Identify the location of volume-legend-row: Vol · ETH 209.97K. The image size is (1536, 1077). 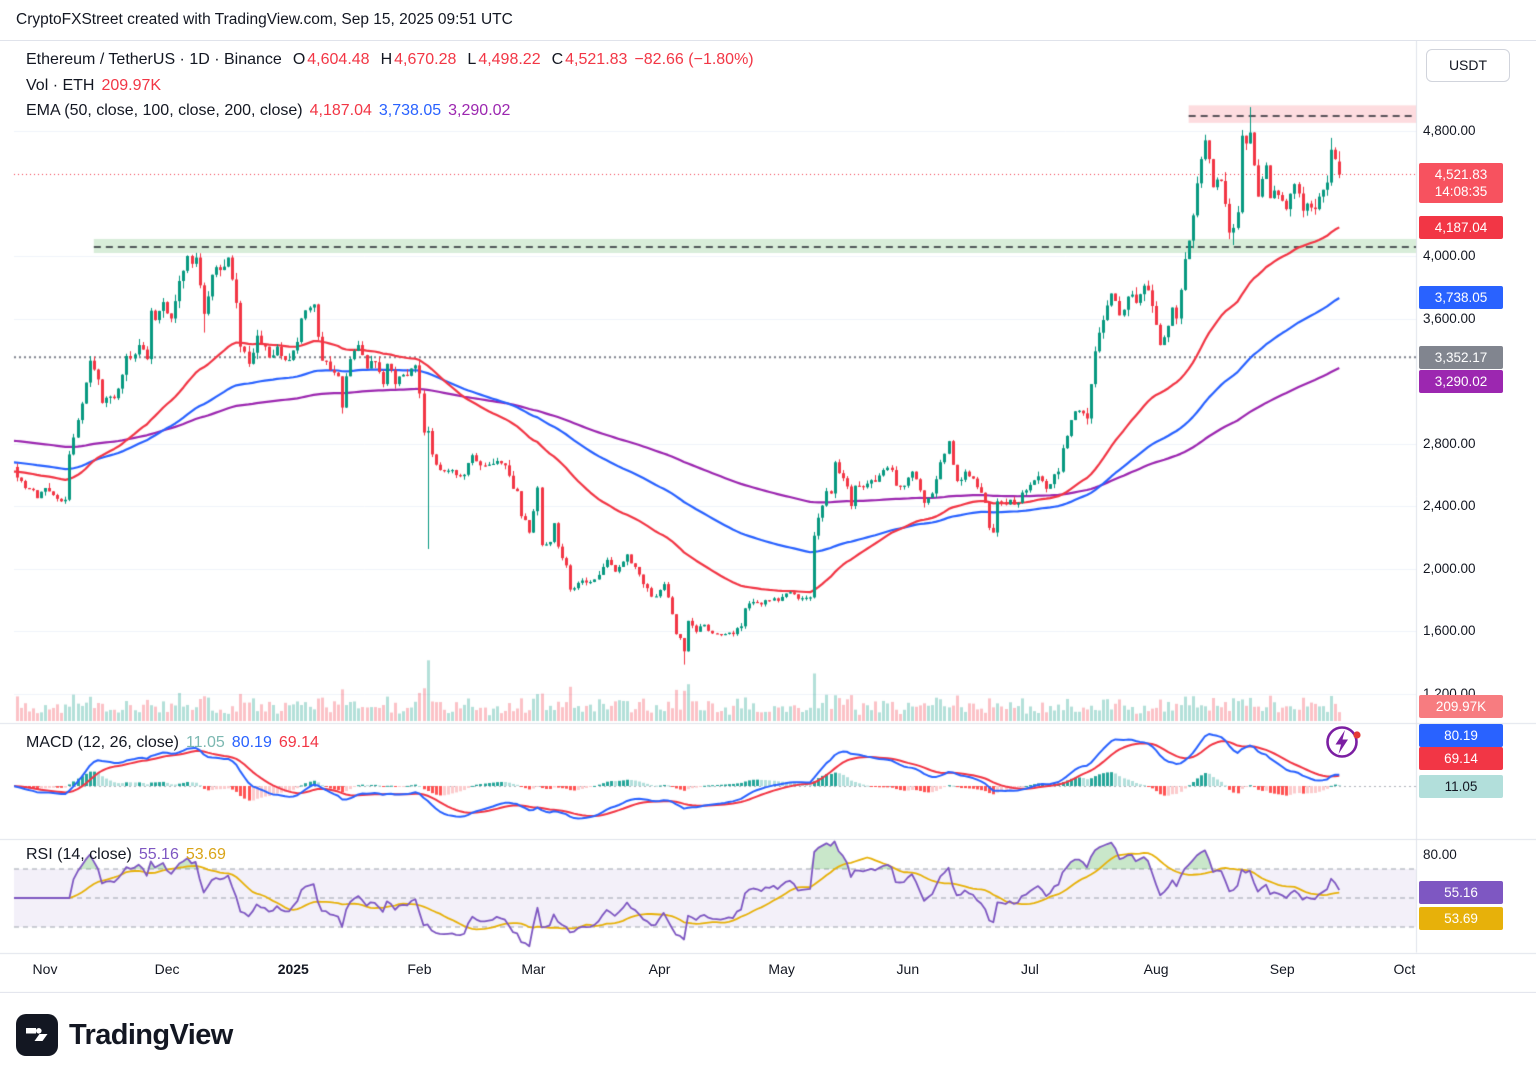
(93, 86).